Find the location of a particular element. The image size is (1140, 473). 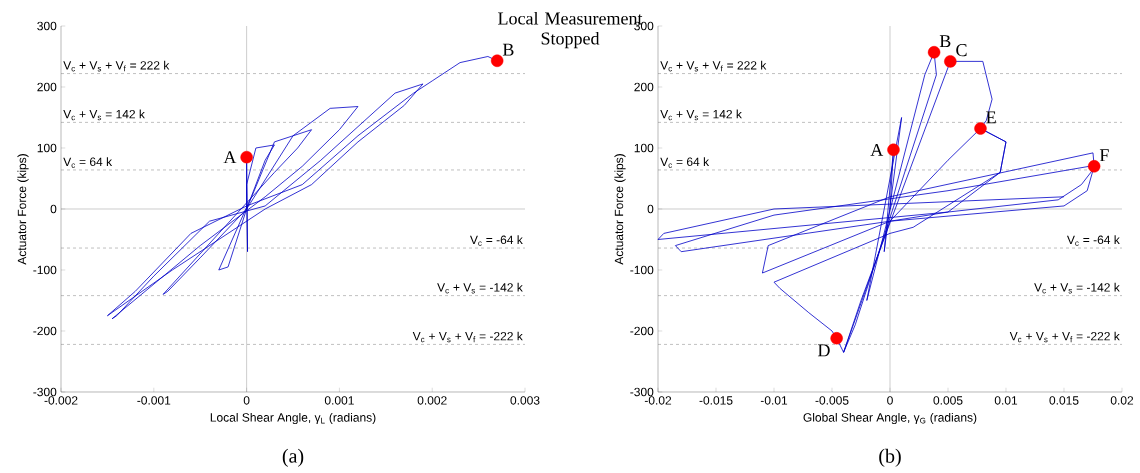

x-tick-label: -0.001 is located at coordinates (154, 400).